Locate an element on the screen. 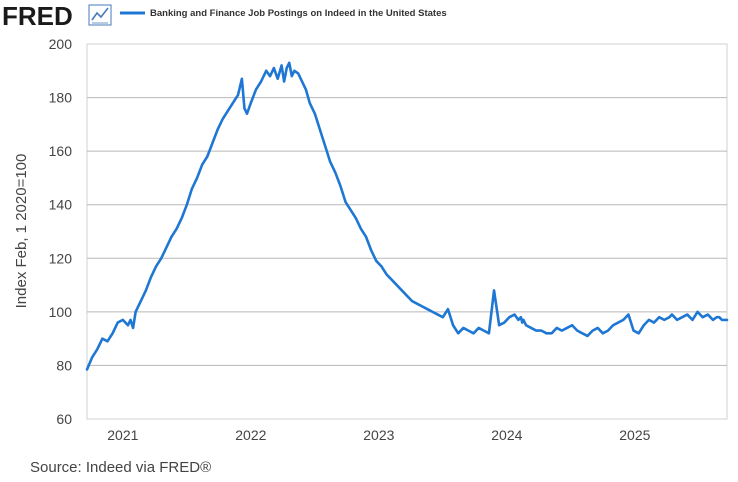  x-tick-label: 2024 is located at coordinates (506, 435).